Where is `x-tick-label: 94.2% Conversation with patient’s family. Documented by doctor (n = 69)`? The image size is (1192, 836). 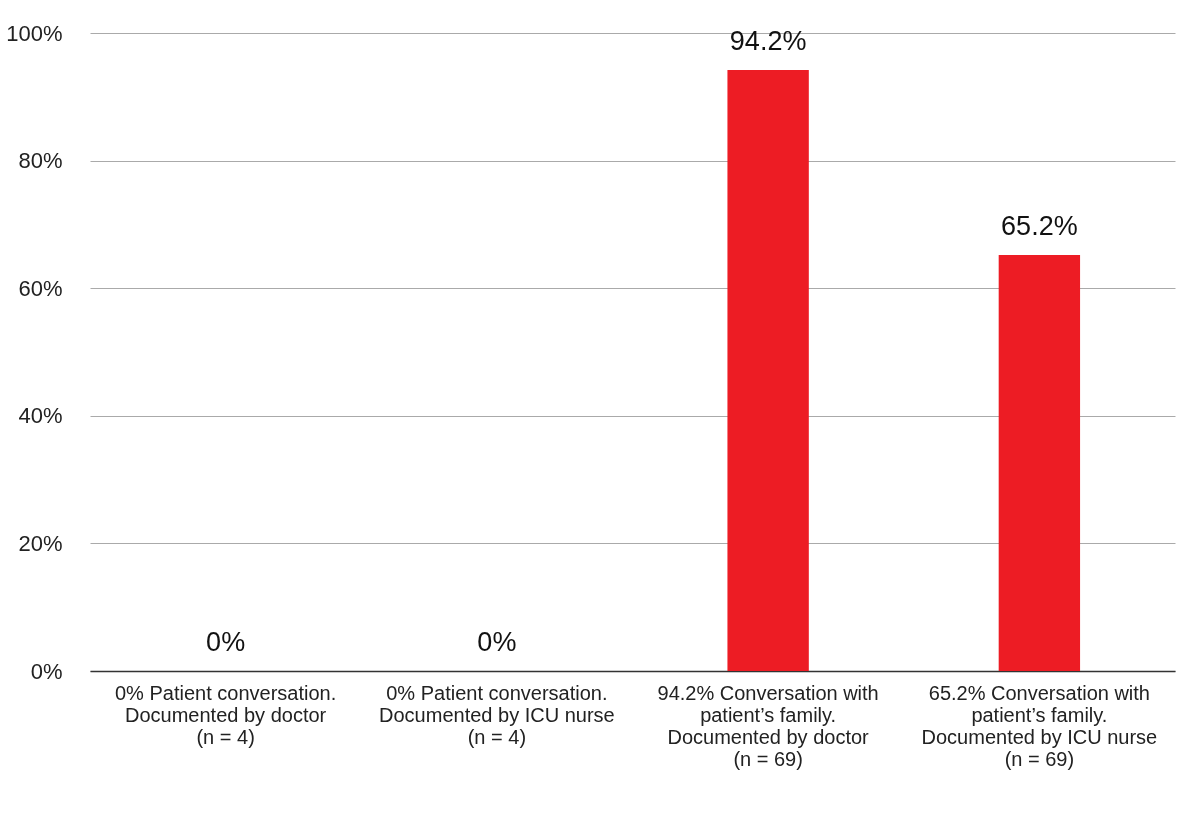 x-tick-label: 94.2% Conversation with patient’s family. Documented by doctor (n = 69) is located at coordinates (768, 725).